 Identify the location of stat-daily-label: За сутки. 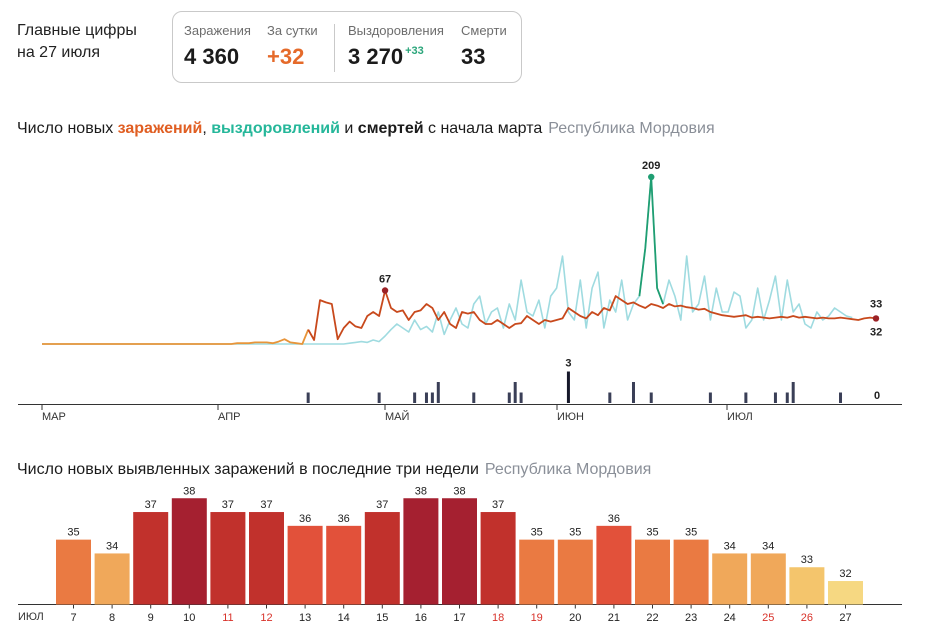
(292, 30).